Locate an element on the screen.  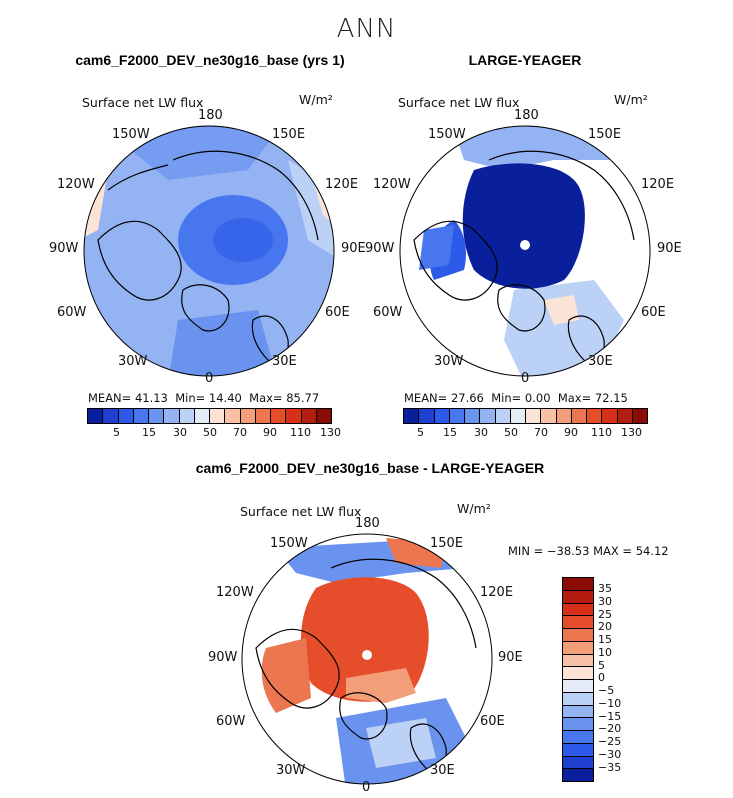
panel2-mean-label: MEAN= is located at coordinates (426, 398).